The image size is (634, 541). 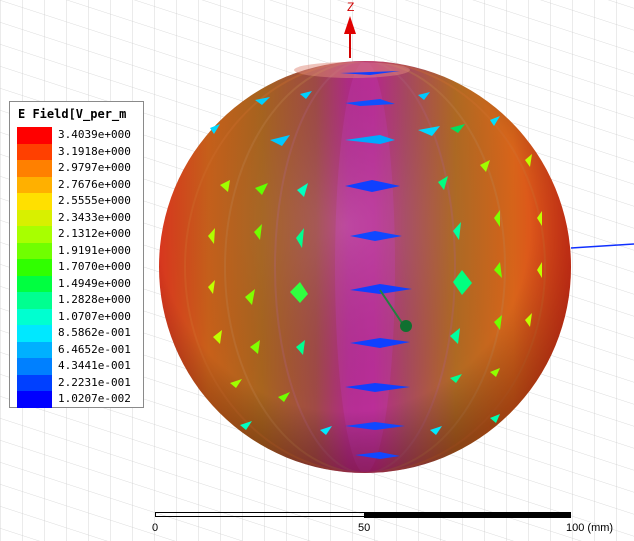 What do you see at coordinates (94, 365) in the screenshot?
I see `legend-value: 4.3441e-001` at bounding box center [94, 365].